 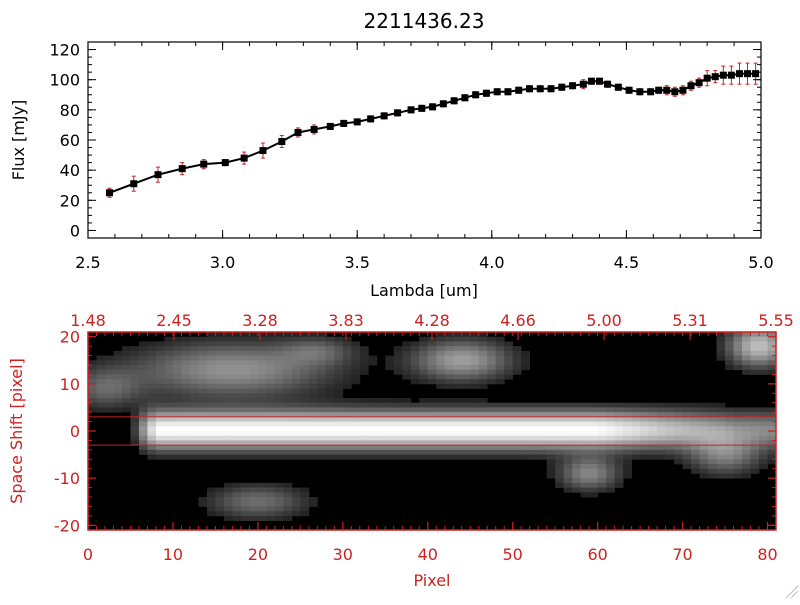 What do you see at coordinates (792, 592) in the screenshot?
I see `resize-grip-icon` at bounding box center [792, 592].